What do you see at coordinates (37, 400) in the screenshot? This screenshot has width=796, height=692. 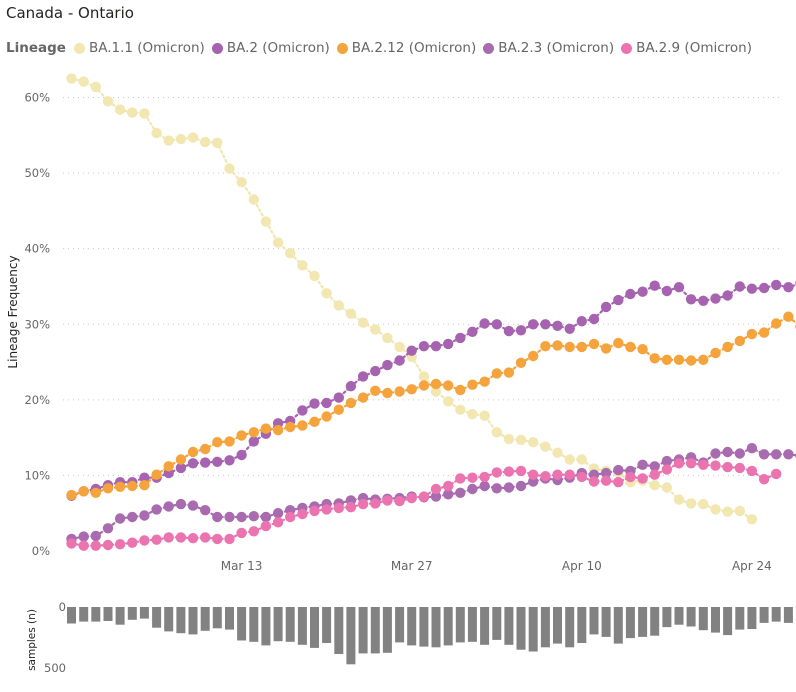 I see `y-tick-label: 20%` at bounding box center [37, 400].